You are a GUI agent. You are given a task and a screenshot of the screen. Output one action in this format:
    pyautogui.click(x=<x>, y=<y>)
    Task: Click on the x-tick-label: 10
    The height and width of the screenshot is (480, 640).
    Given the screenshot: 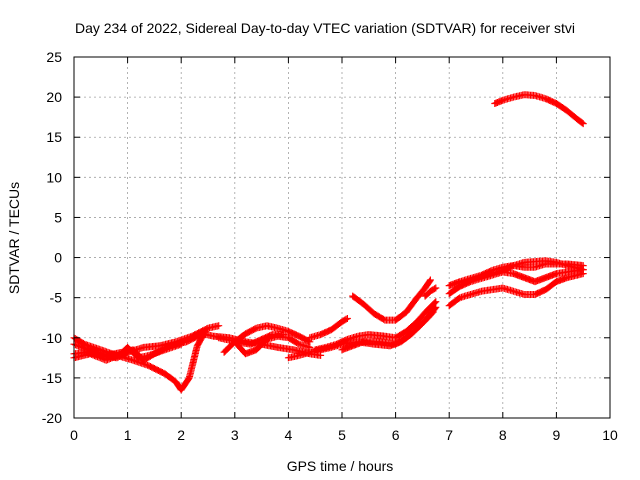 What is the action you would take?
    pyautogui.click(x=610, y=435)
    